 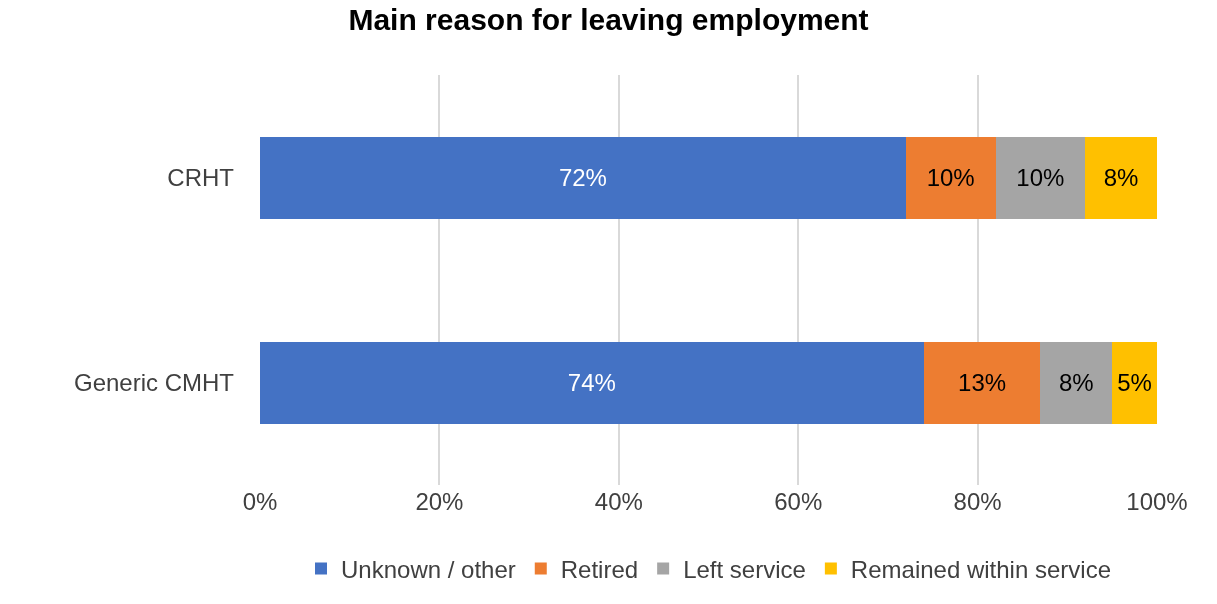 I want to click on x-tick-label: 60%, so click(x=798, y=501).